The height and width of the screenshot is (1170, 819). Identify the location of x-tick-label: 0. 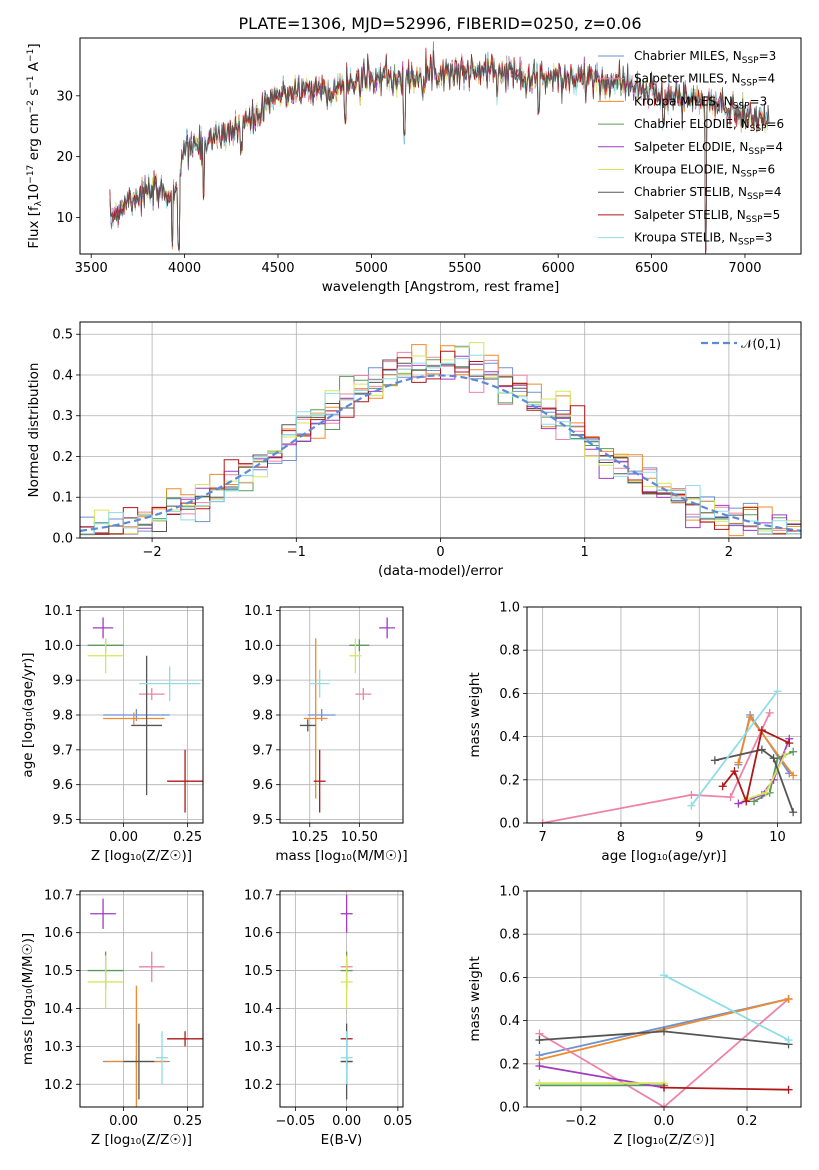
(440, 552).